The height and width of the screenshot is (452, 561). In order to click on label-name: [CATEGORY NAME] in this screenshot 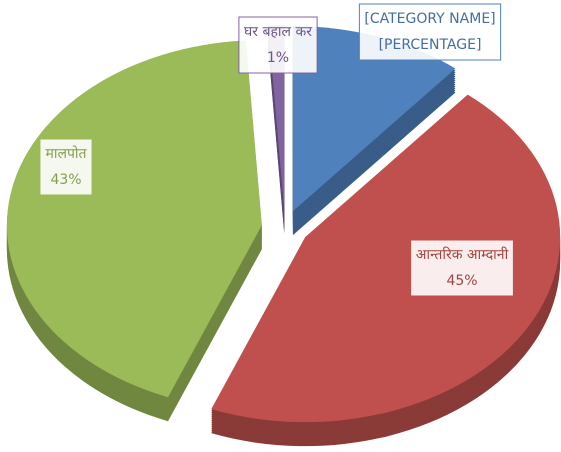, I will do `click(429, 19)`.